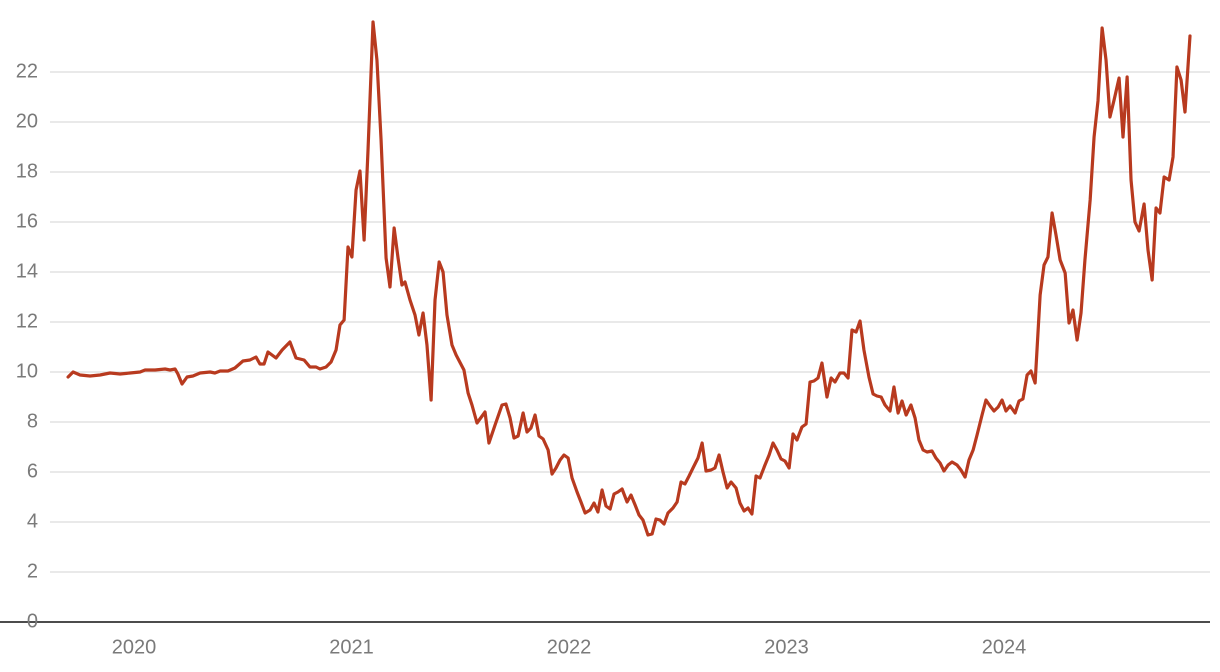  Describe the element at coordinates (27, 271) in the screenshot. I see `y-tick-label: 14` at that location.